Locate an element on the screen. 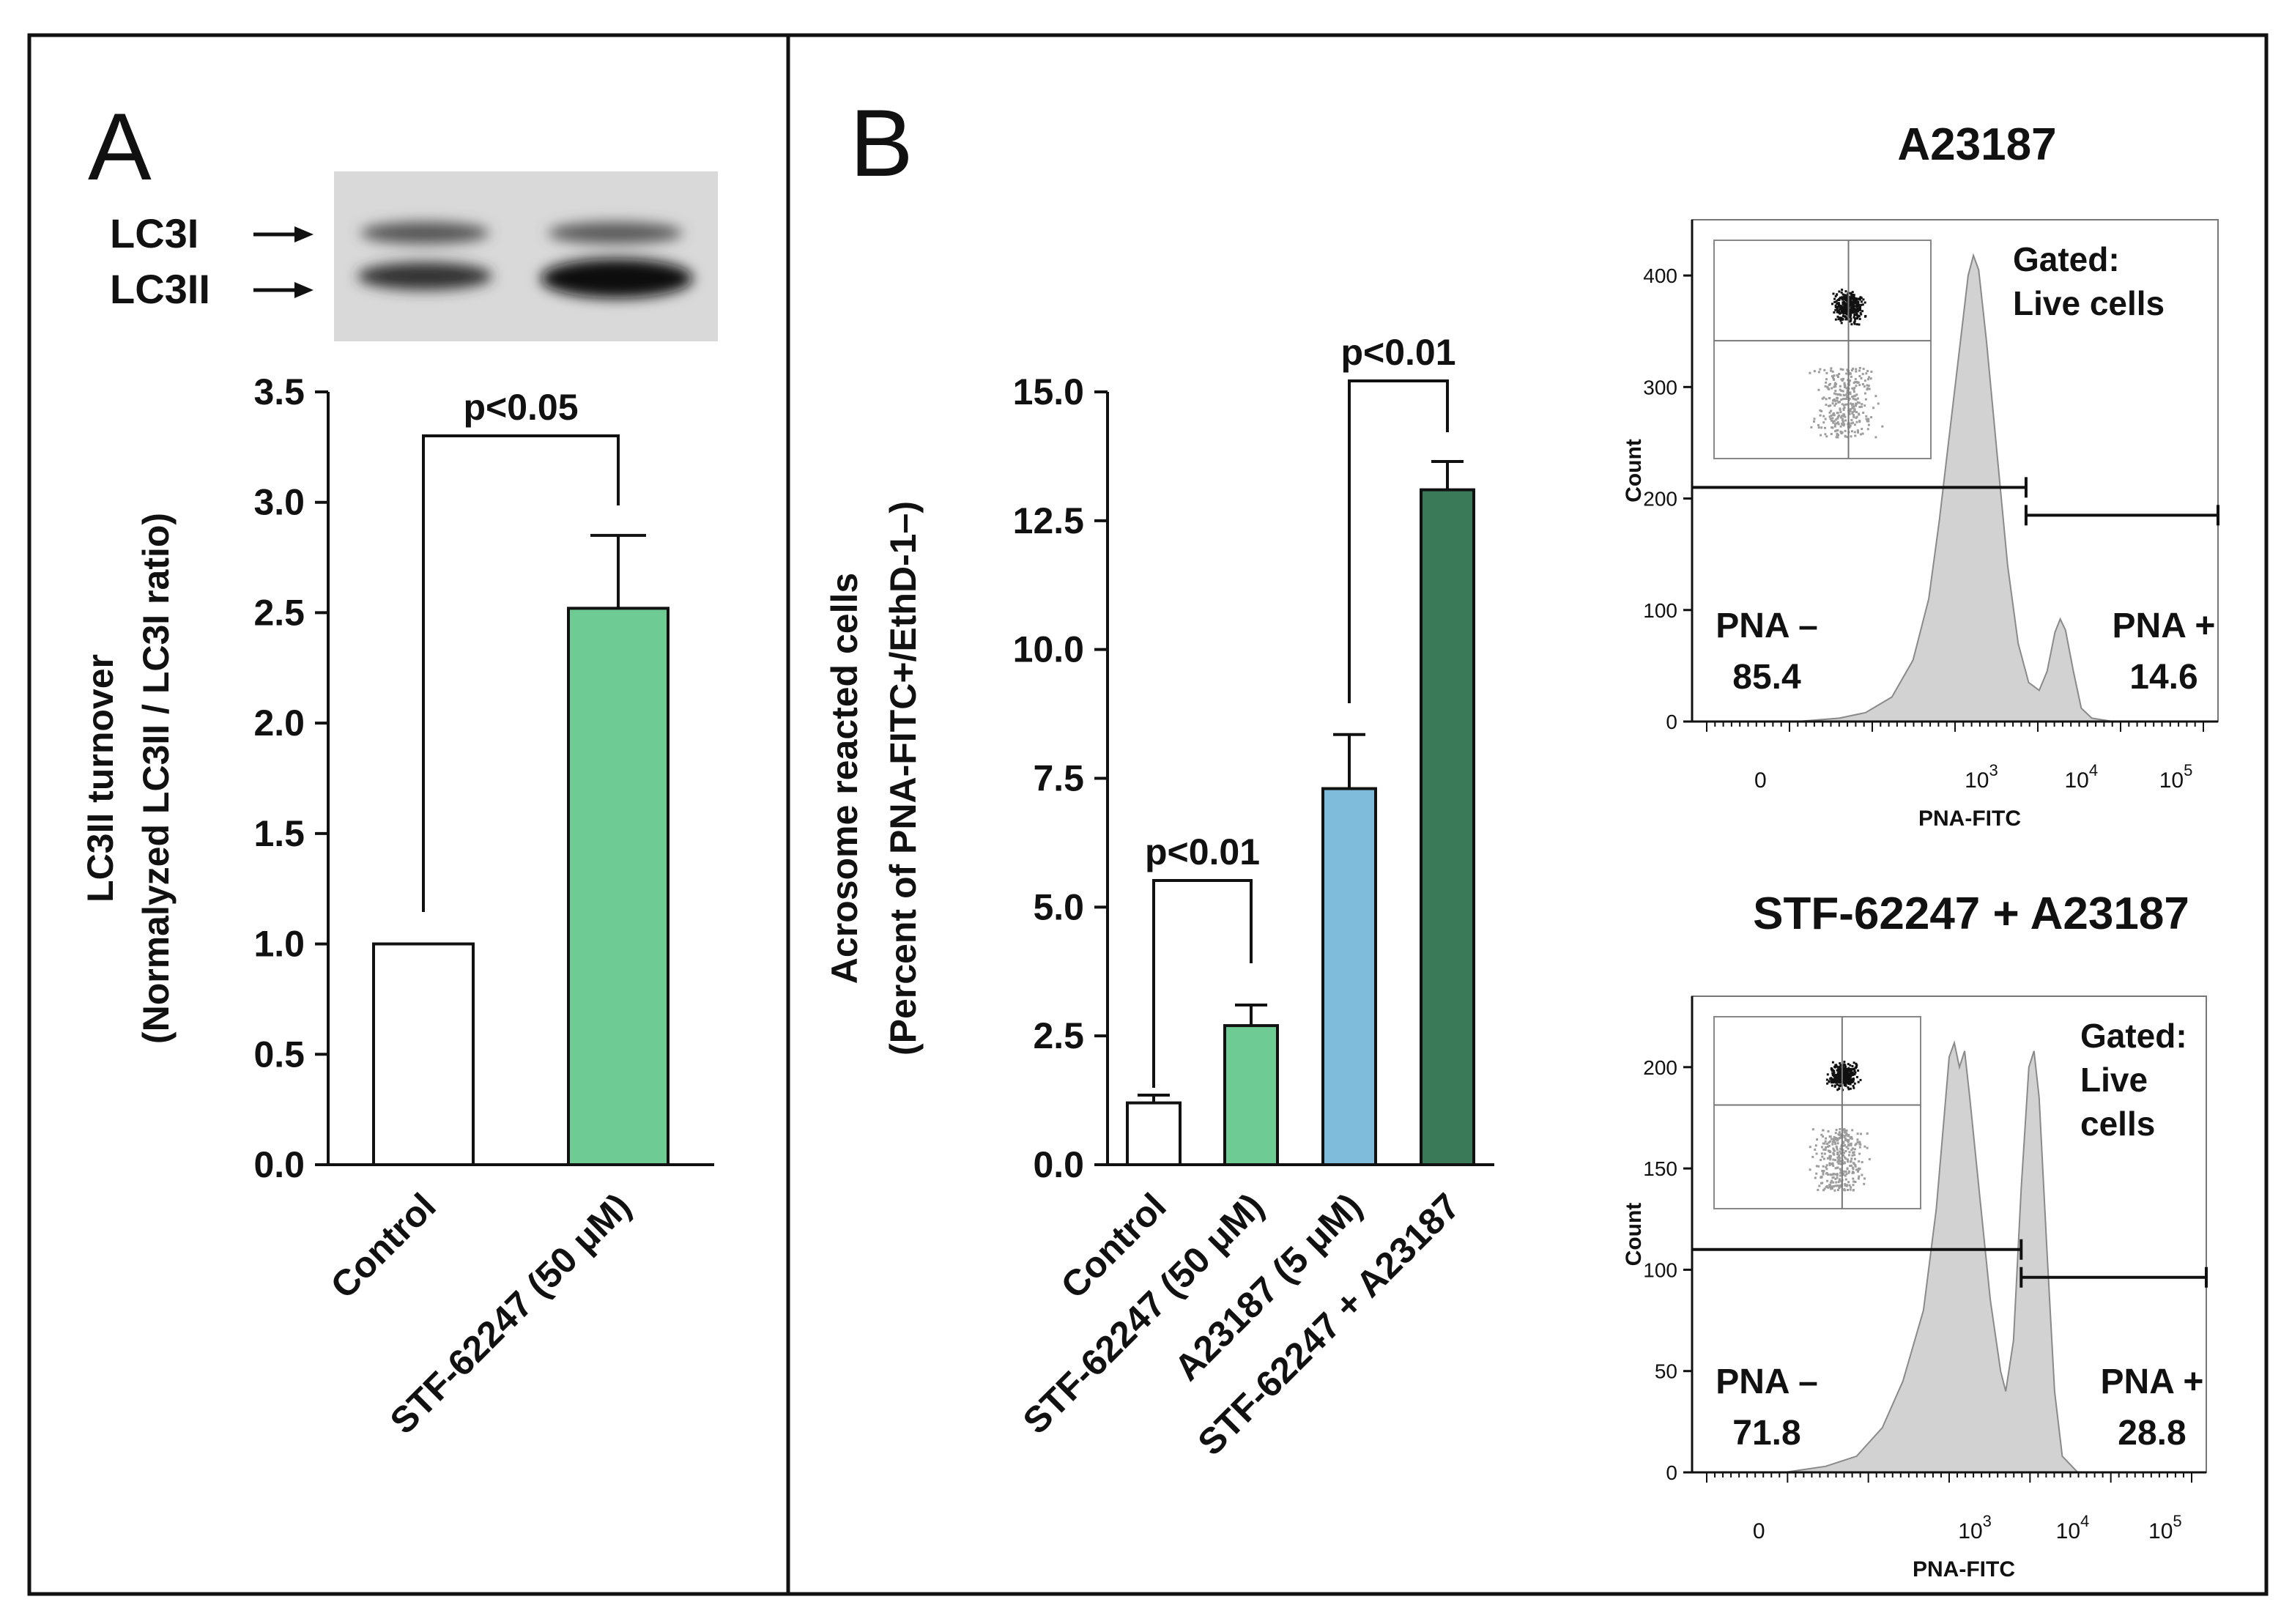 The width and height of the screenshot is (2281, 1624). histogram-x-tick-label: 103 is located at coordinates (1982, 777).